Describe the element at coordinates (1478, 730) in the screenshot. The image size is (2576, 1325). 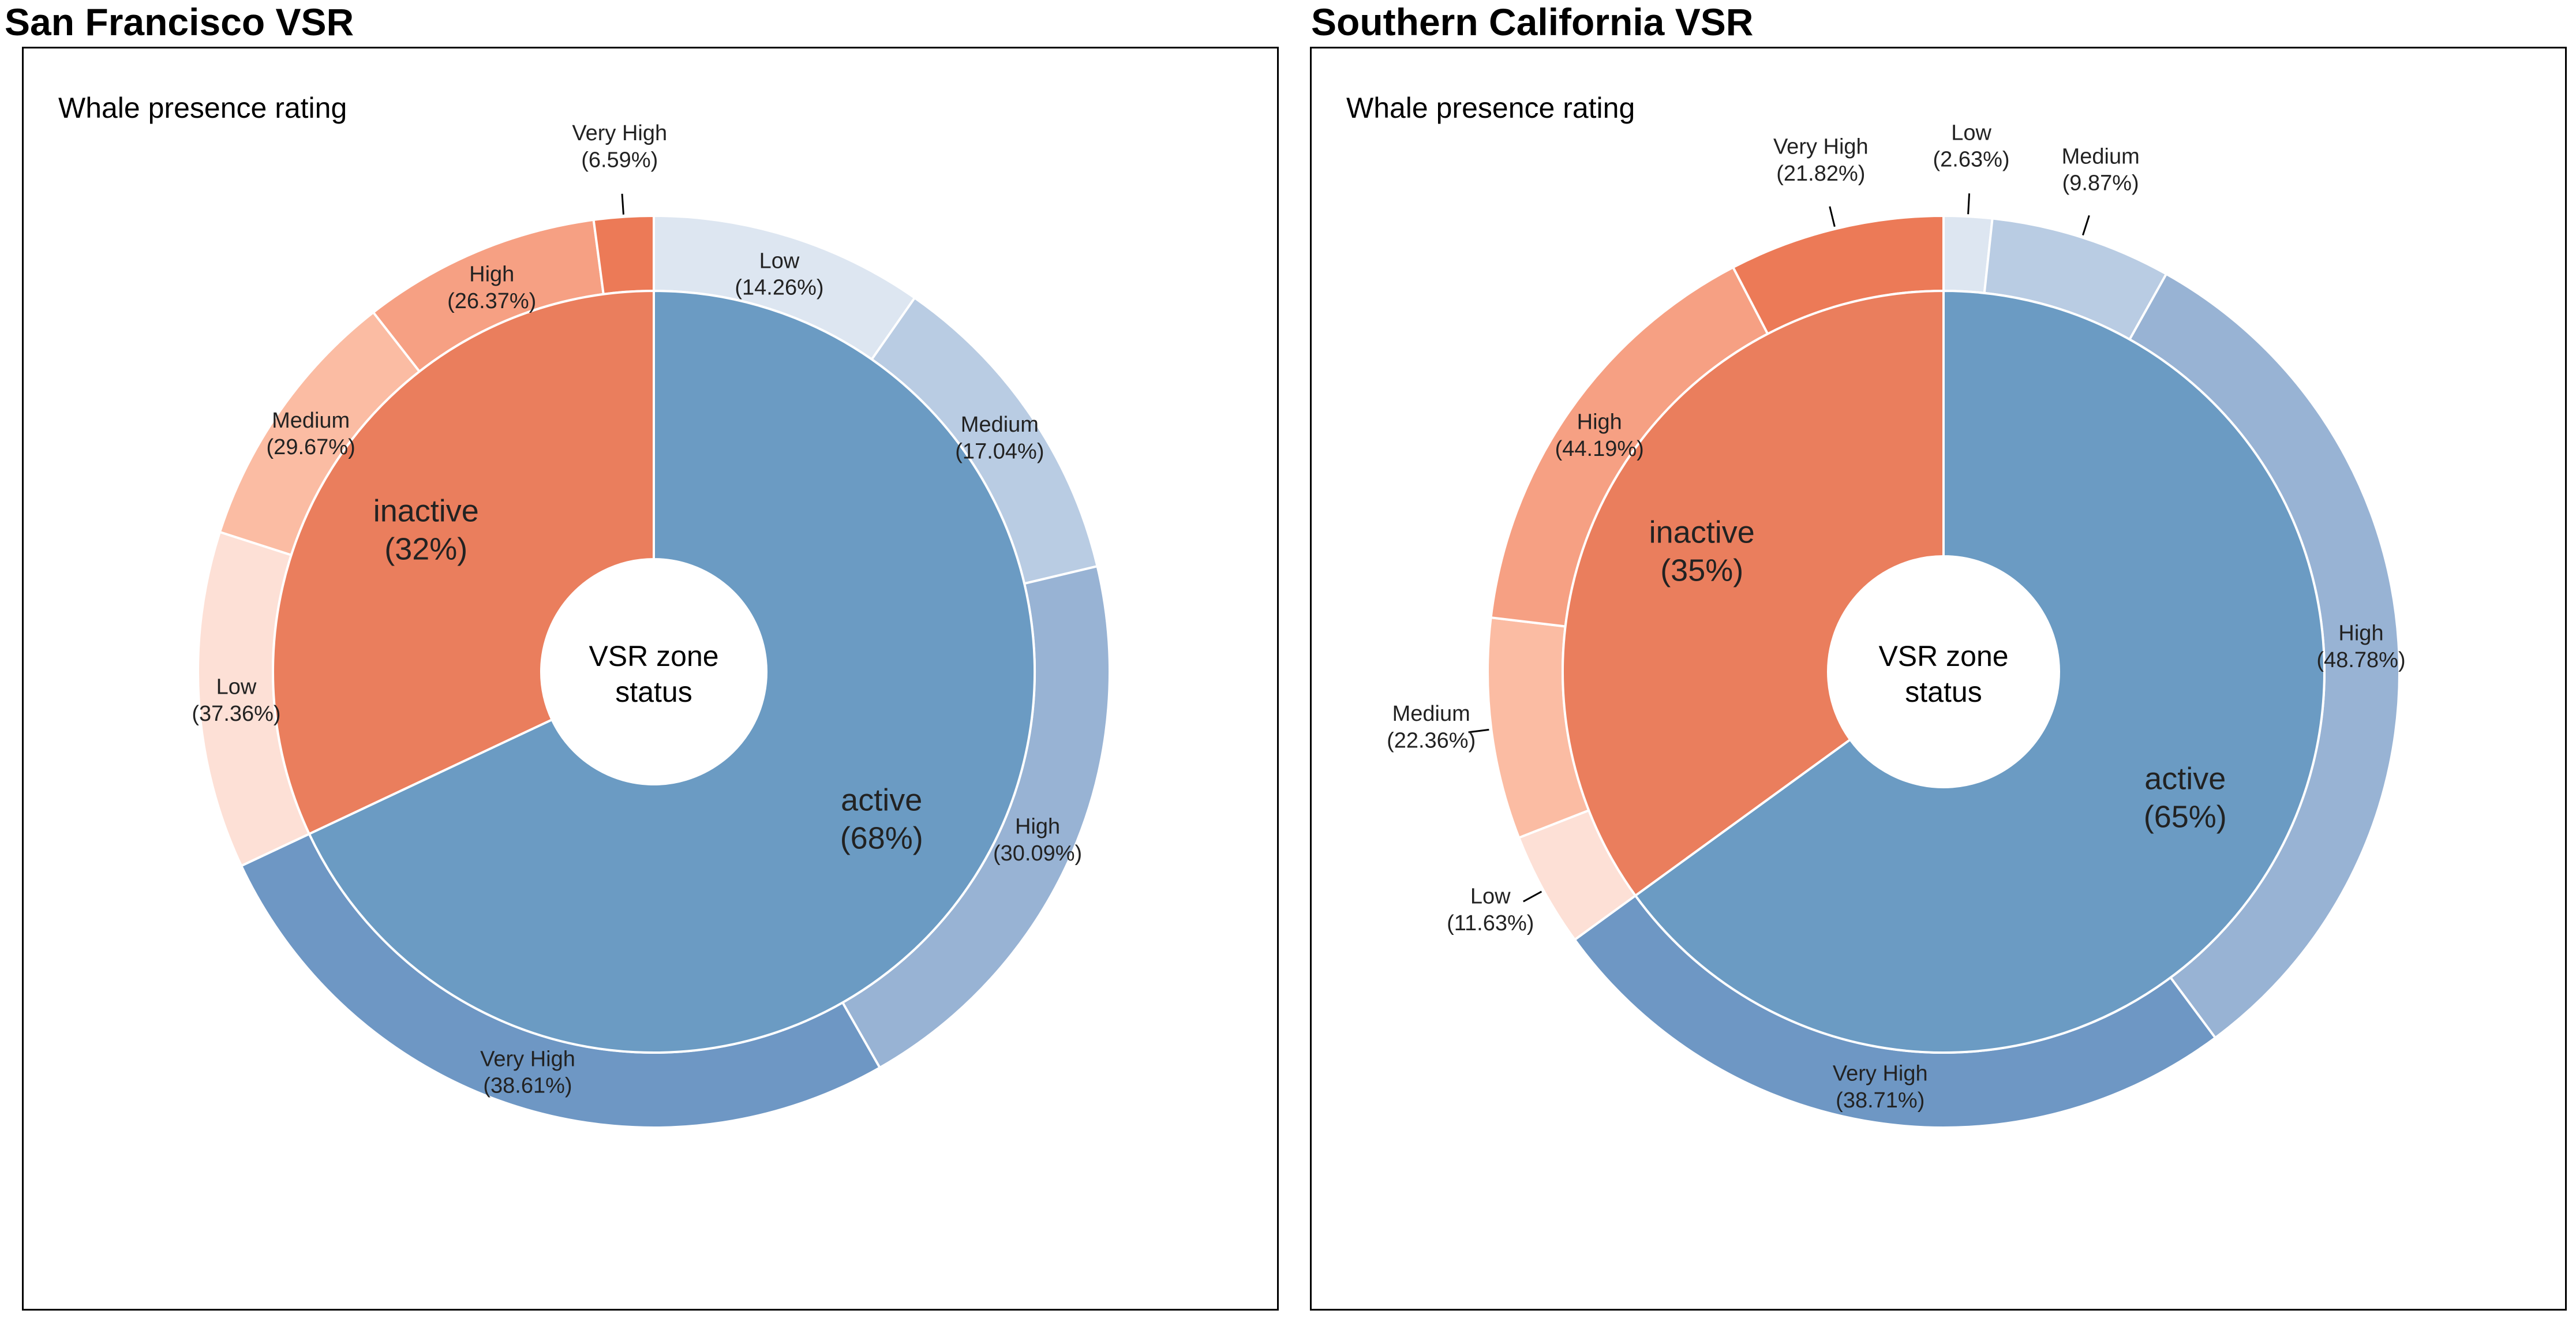
I see `outer-label-inactive-medium-leader` at that location.